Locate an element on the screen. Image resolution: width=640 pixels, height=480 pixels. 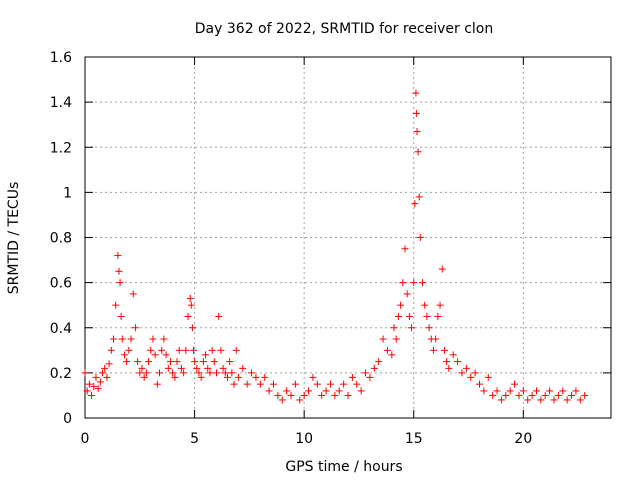
y-tick-label: 0.6 is located at coordinates (61, 284).